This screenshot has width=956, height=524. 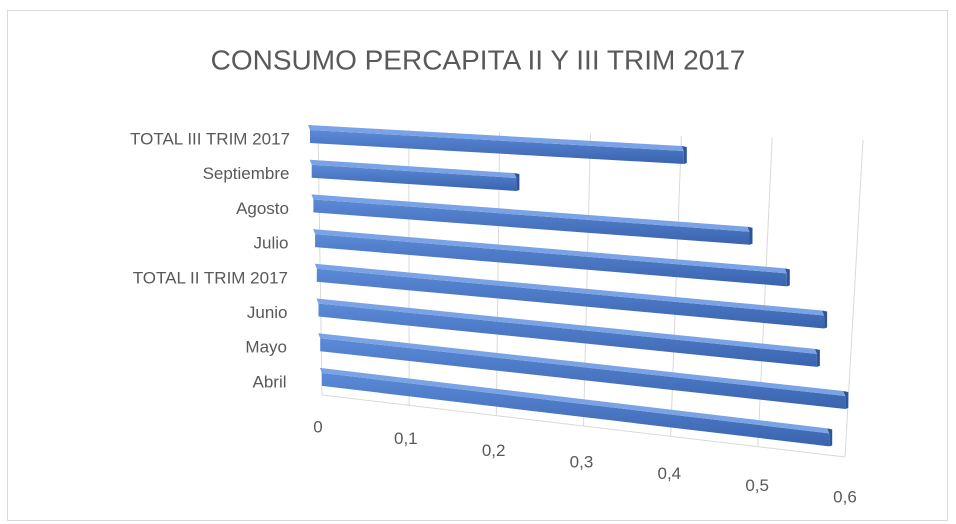 I want to click on x-tick-label: 0,2, so click(x=494, y=450).